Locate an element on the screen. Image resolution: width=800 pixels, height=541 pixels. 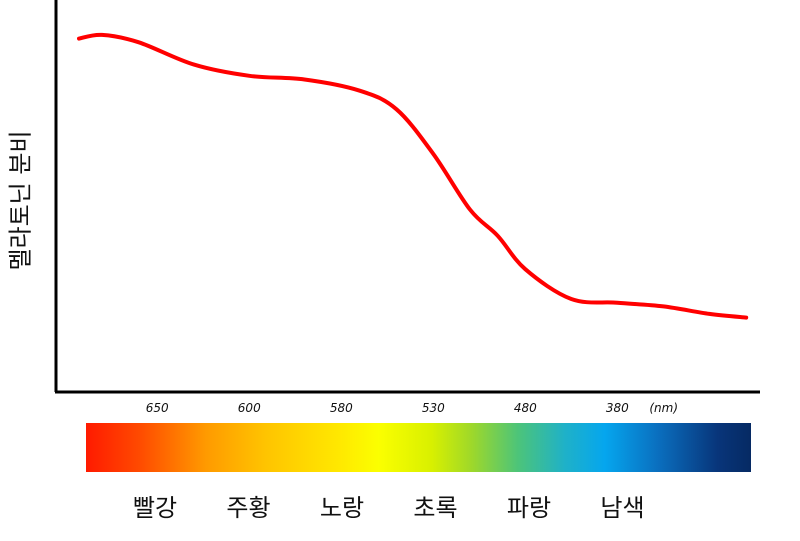
x-tick-label: 580 is located at coordinates (341, 408).